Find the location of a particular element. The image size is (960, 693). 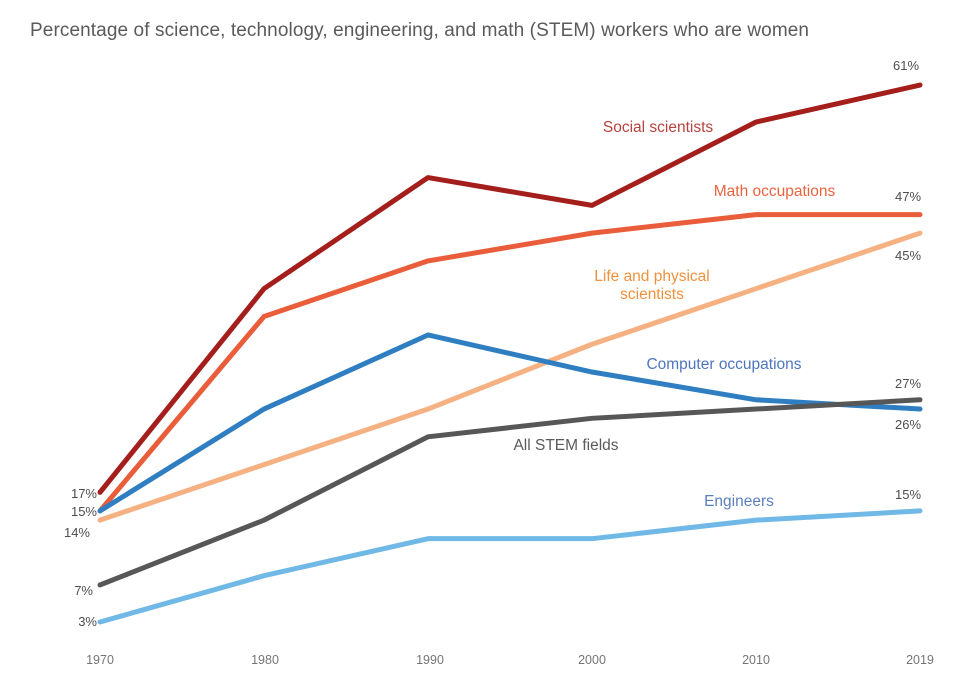

series-label-engineers: Engineers is located at coordinates (739, 501).